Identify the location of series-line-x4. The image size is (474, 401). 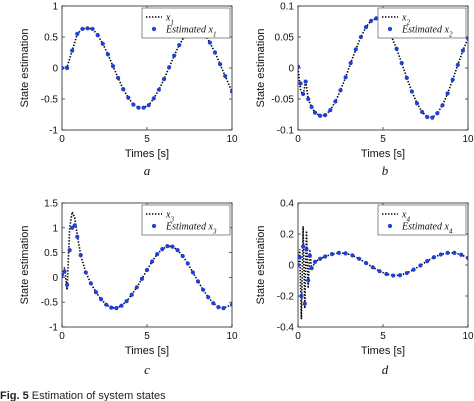
(383, 273).